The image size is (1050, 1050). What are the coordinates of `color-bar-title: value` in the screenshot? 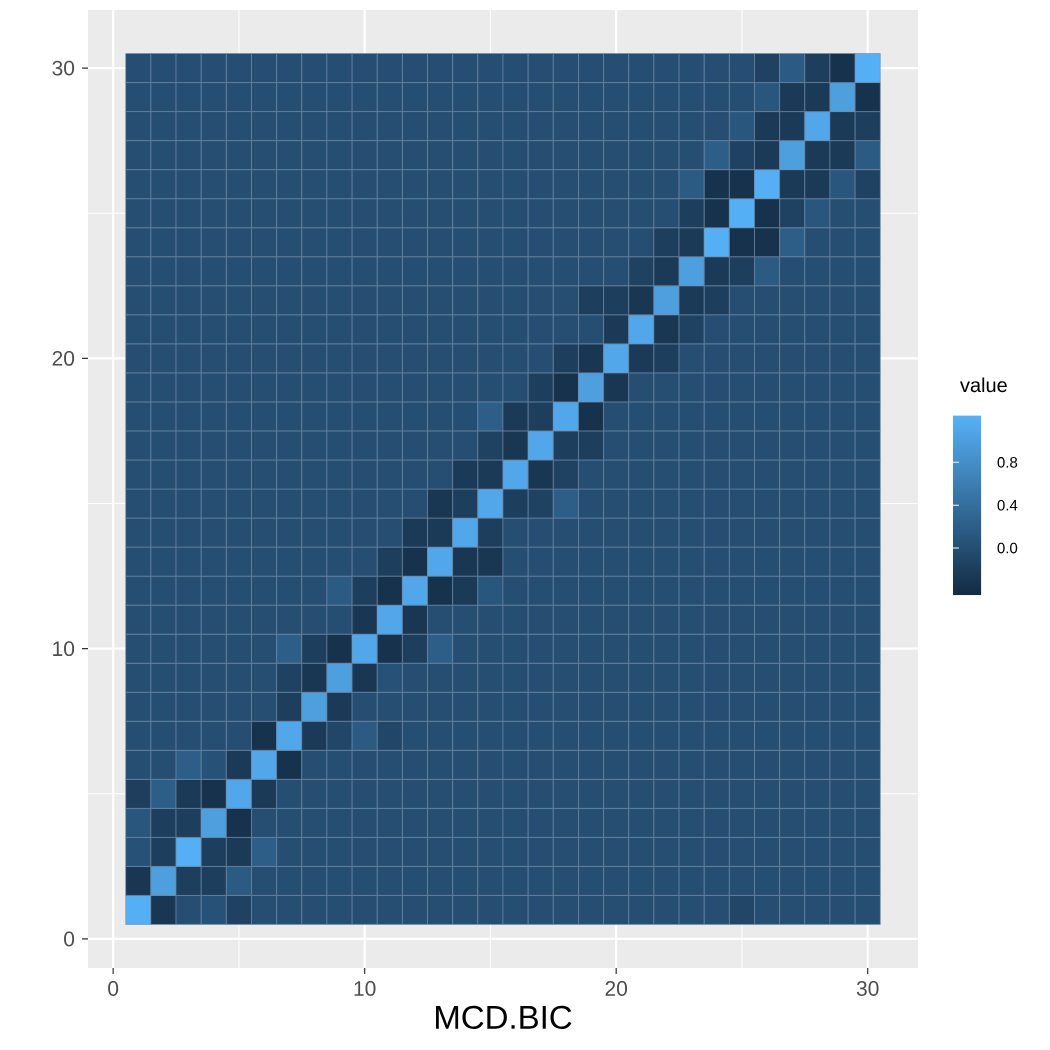 It's located at (983, 385).